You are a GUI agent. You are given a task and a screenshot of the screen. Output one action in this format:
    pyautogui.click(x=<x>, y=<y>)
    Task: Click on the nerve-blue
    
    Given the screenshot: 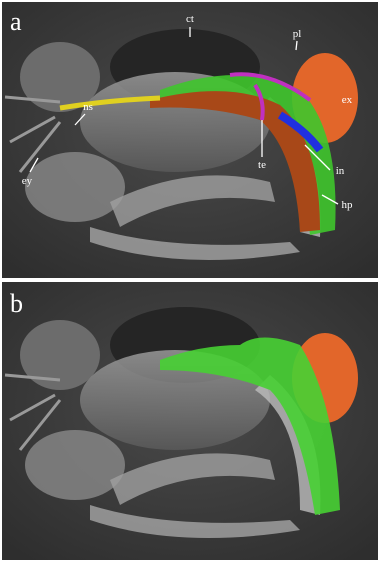 What is the action you would take?
    pyautogui.click(x=300, y=132)
    